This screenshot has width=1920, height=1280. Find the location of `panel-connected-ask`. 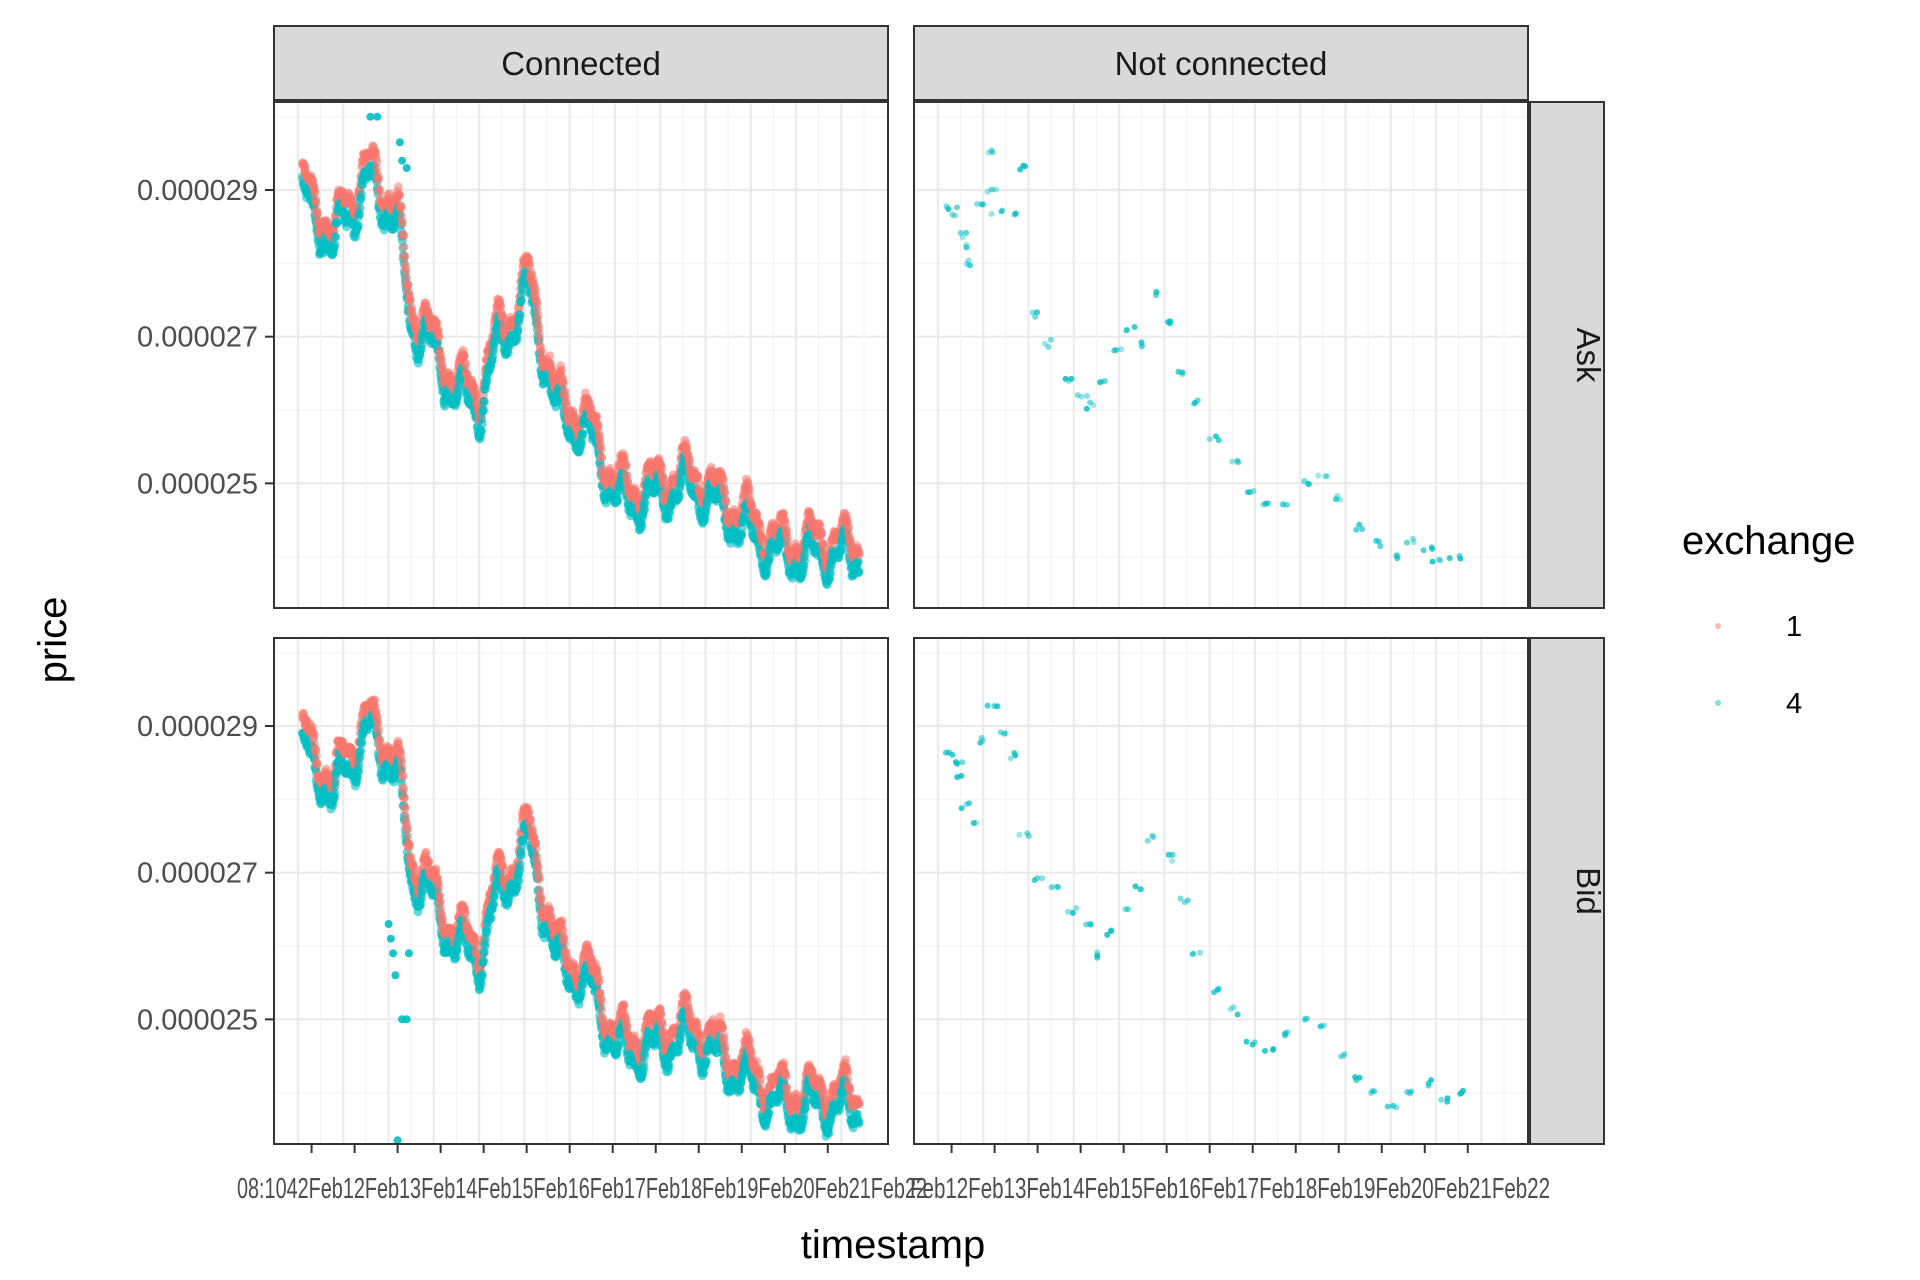

panel-connected-ask is located at coordinates (577, 355).